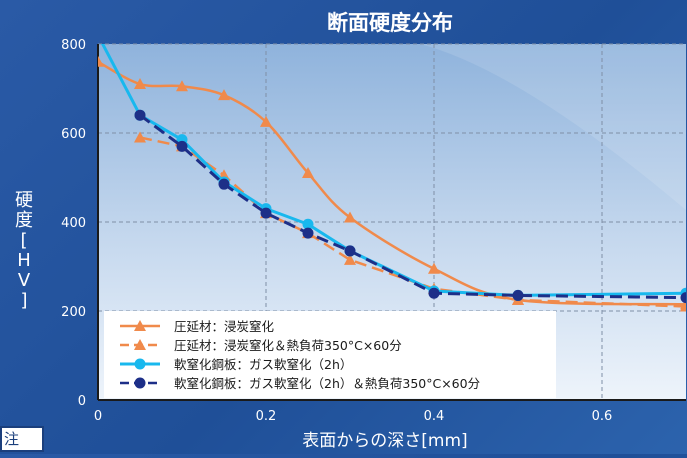 The height and width of the screenshot is (458, 687). I want to click on x-tick-label: 0.6, so click(602, 416).